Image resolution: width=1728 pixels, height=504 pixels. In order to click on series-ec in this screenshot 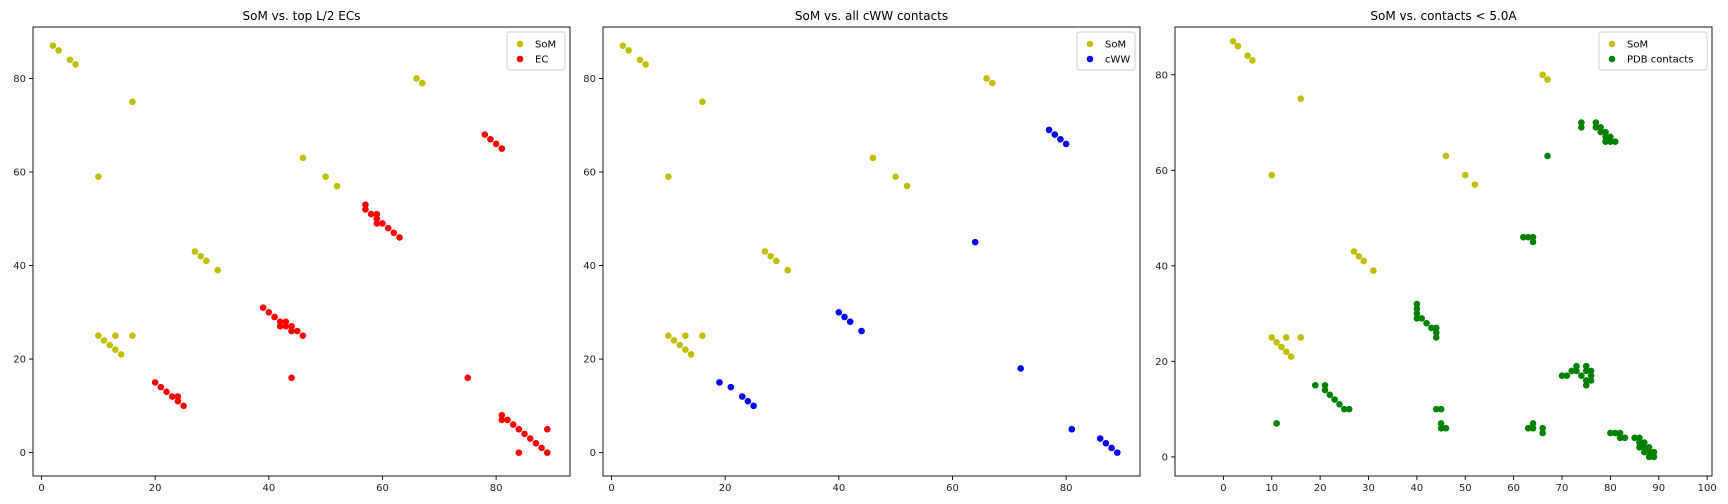, I will do `click(351, 293)`.